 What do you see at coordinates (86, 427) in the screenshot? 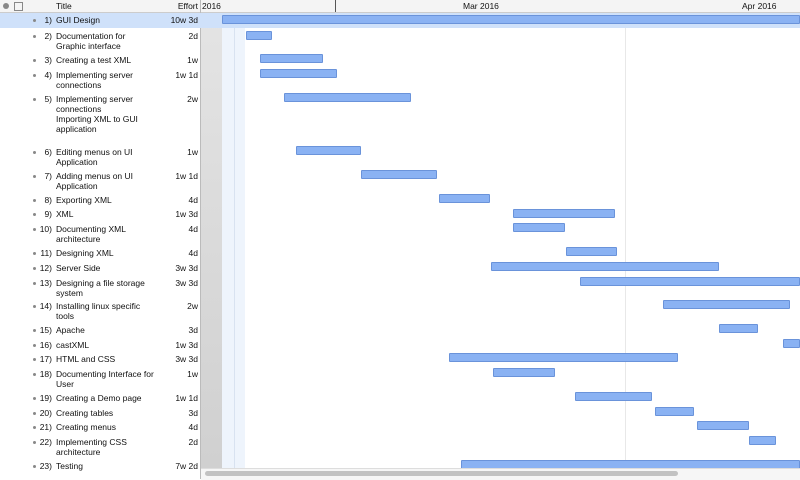
I see `task-title: Creating menus` at bounding box center [86, 427].